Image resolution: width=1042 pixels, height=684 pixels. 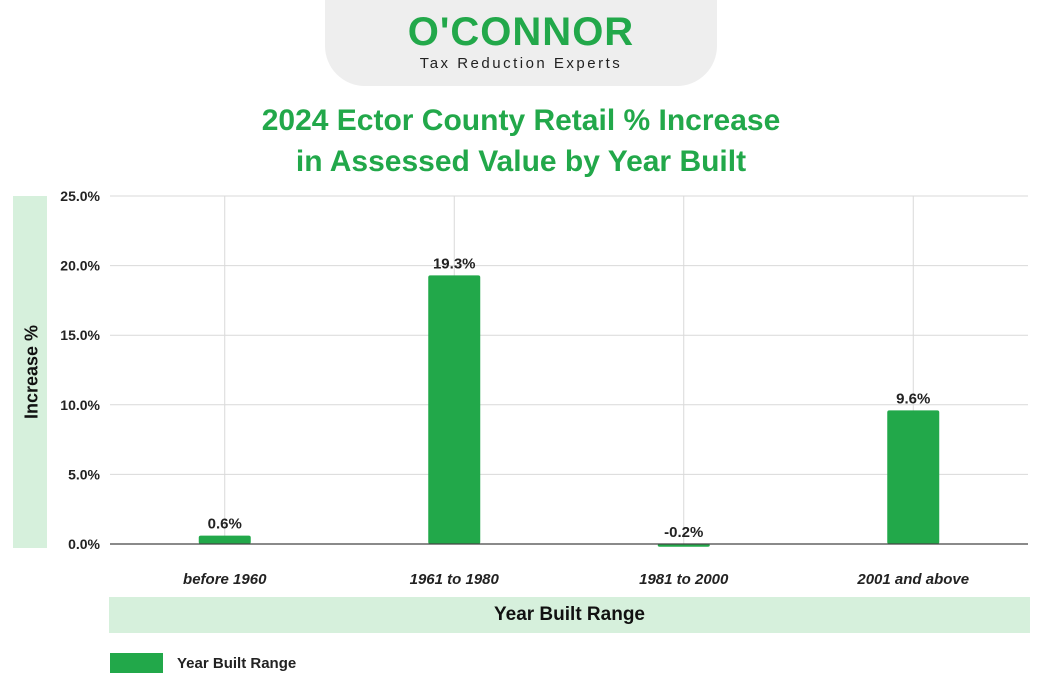 I want to click on data-label: -0.2%, so click(x=683, y=532).